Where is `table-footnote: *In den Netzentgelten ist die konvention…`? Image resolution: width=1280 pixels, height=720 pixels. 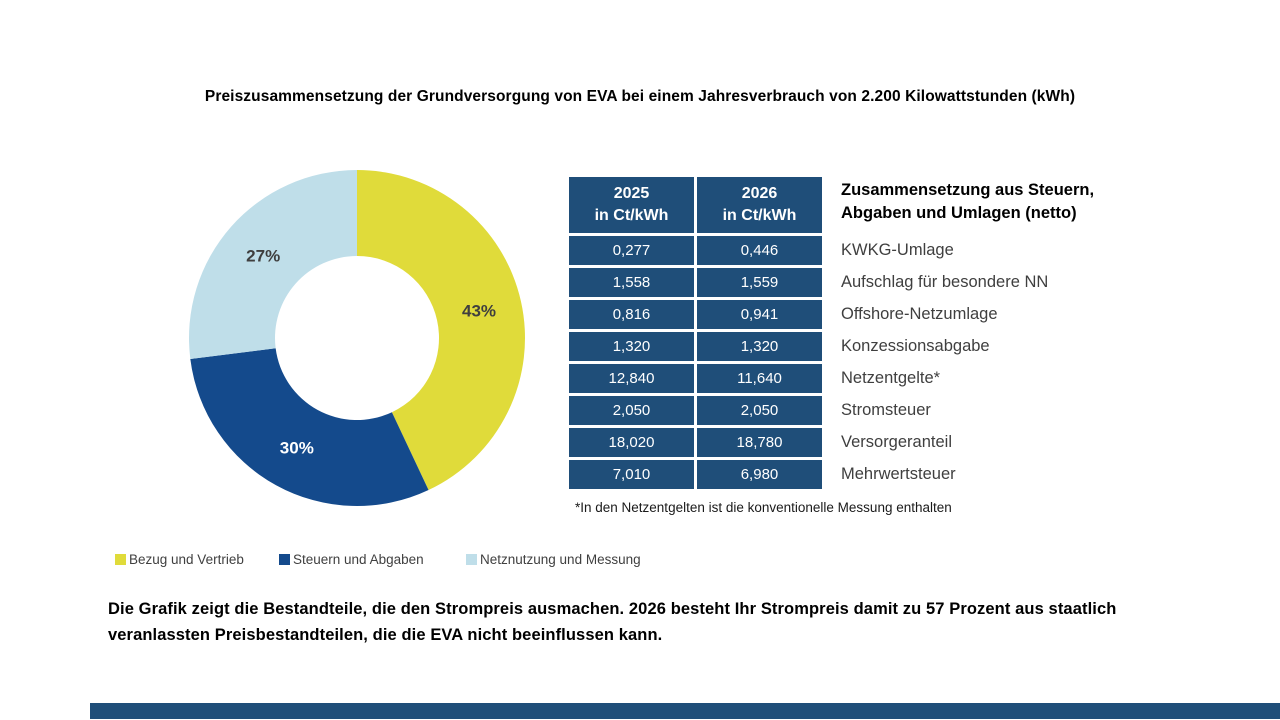 table-footnote: *In den Netzentgelten ist die konvention… is located at coordinates (763, 507).